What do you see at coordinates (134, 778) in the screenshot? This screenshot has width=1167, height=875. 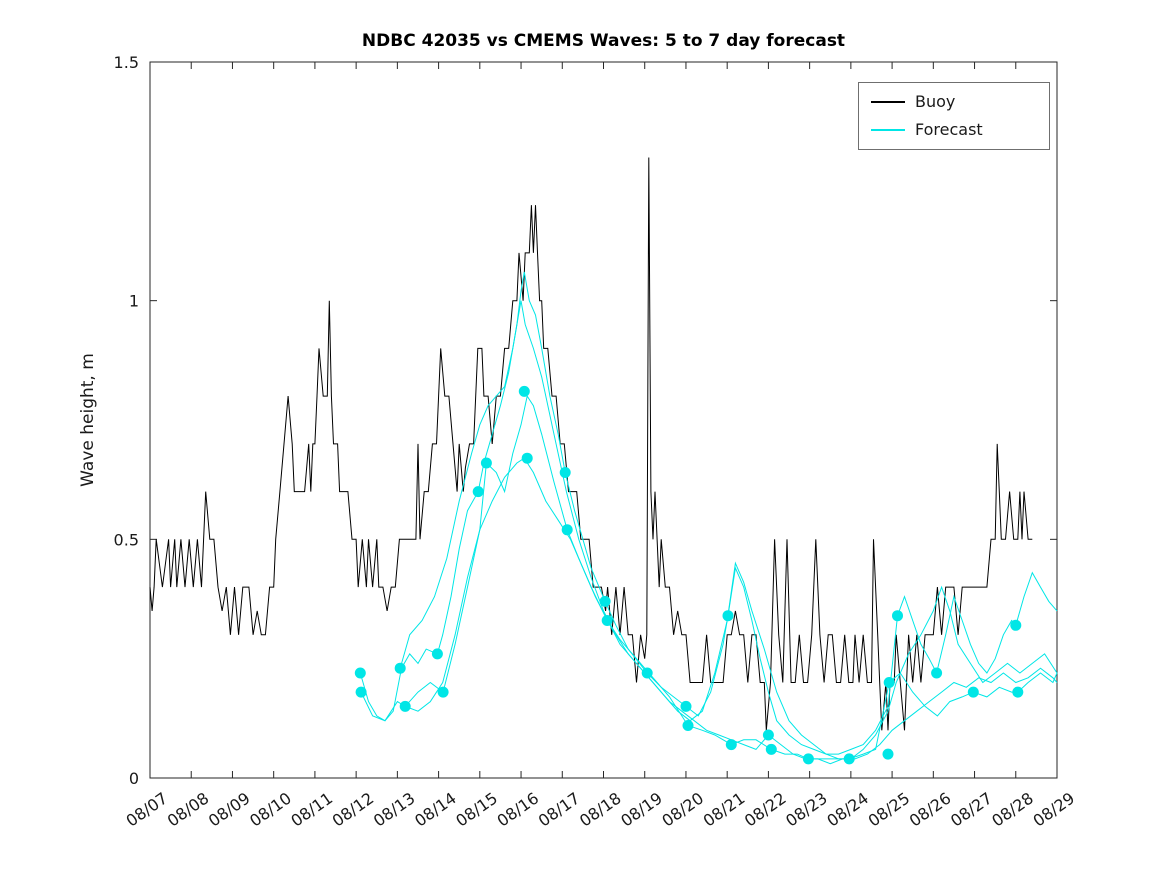 I see `y-tick-label: 0` at bounding box center [134, 778].